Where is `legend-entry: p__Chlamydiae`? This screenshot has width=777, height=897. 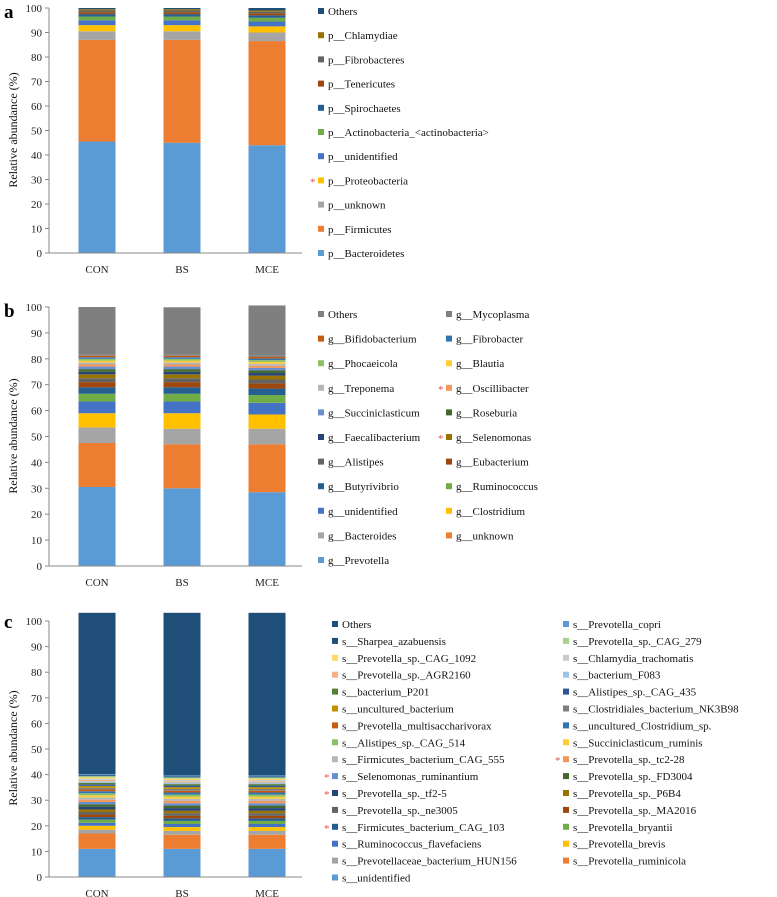
legend-entry: p__Chlamydiae is located at coordinates (363, 36).